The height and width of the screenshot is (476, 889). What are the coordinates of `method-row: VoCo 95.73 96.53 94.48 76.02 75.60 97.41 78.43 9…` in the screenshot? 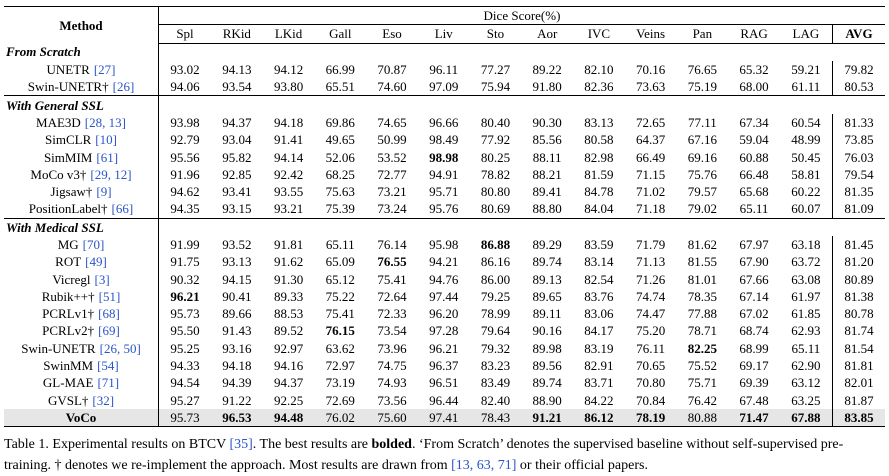 It's located at (444, 418).